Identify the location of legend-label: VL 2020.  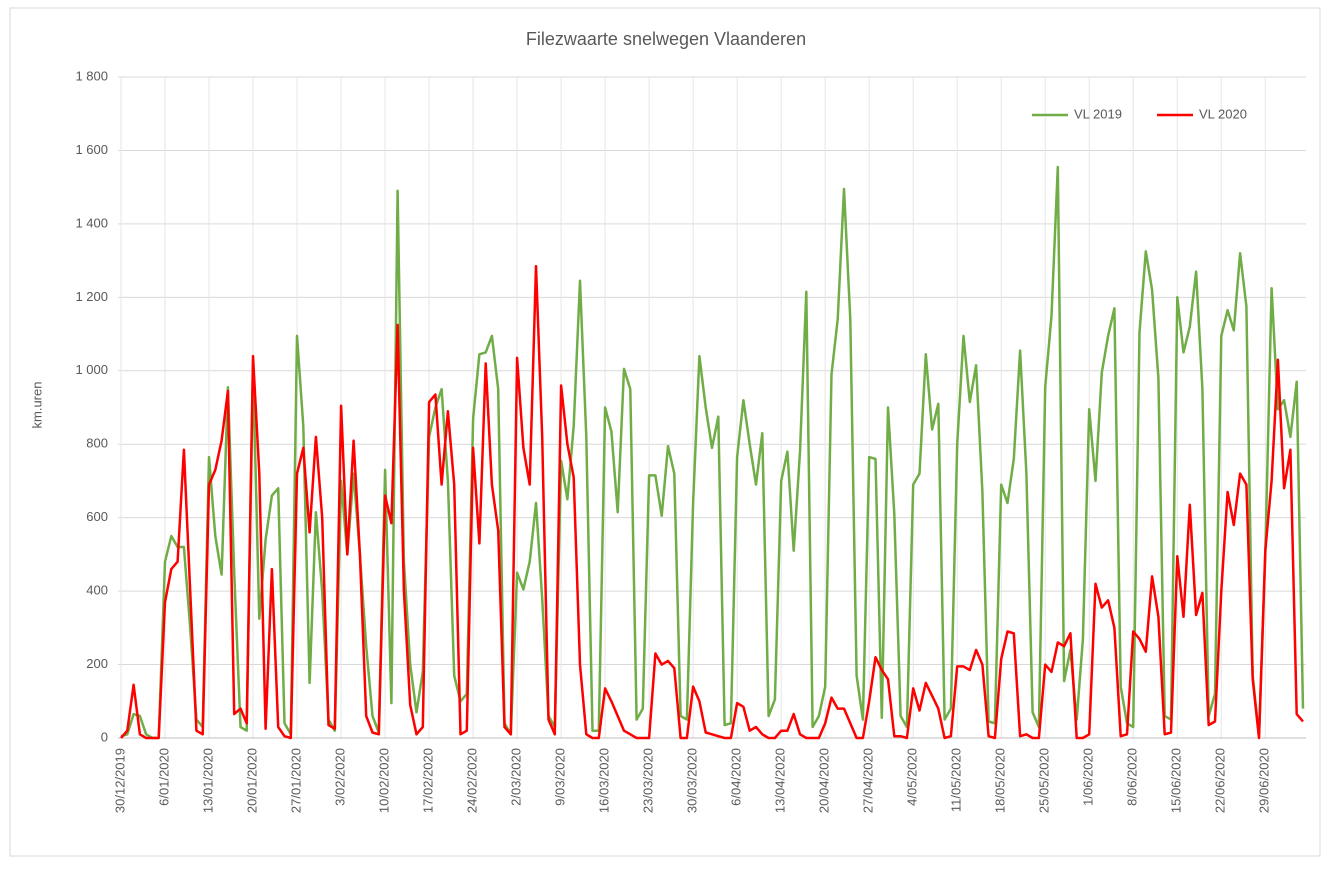
(1223, 113).